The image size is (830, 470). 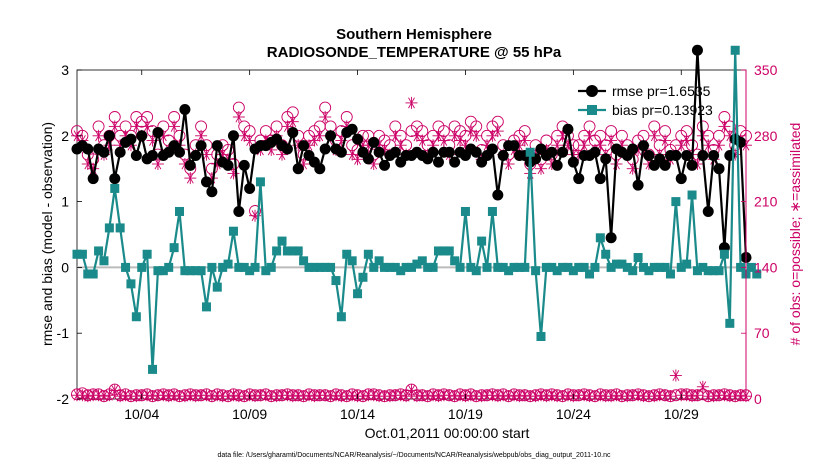 I want to click on y-tick-label: -2, so click(x=63, y=399).